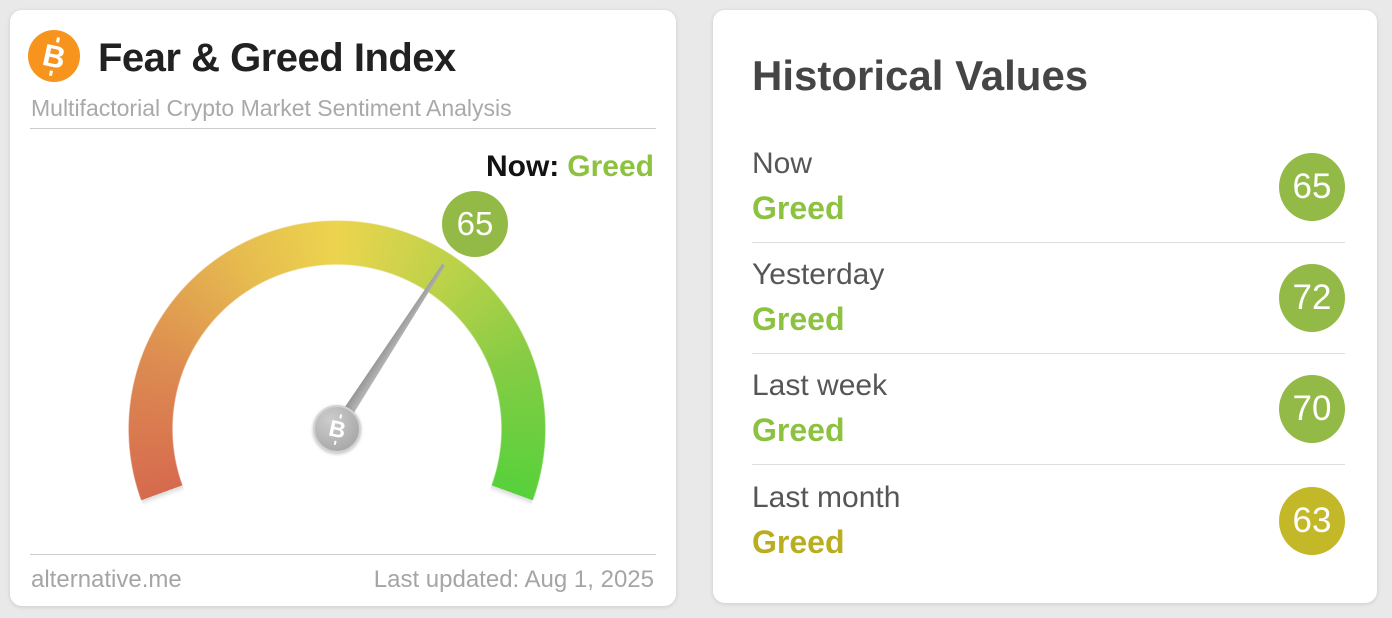 Image resolution: width=1392 pixels, height=618 pixels. I want to click on now-label: Now:, so click(522, 166).